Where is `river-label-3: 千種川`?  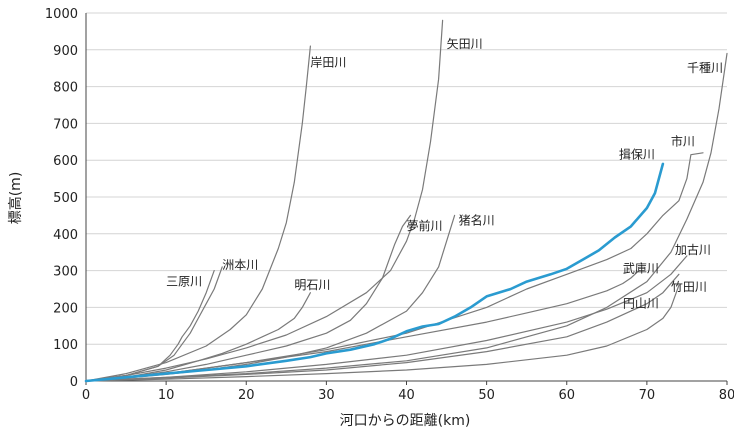
river-label-3: 千種川 is located at coordinates (705, 68).